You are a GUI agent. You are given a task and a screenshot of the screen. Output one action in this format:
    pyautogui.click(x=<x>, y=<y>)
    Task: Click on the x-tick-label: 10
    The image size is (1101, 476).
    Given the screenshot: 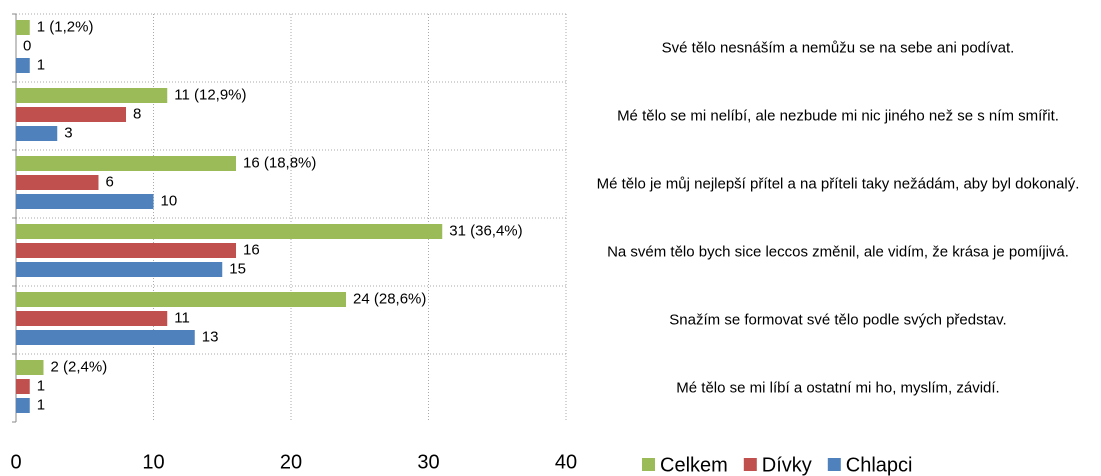 What is the action you would take?
    pyautogui.click(x=153, y=462)
    